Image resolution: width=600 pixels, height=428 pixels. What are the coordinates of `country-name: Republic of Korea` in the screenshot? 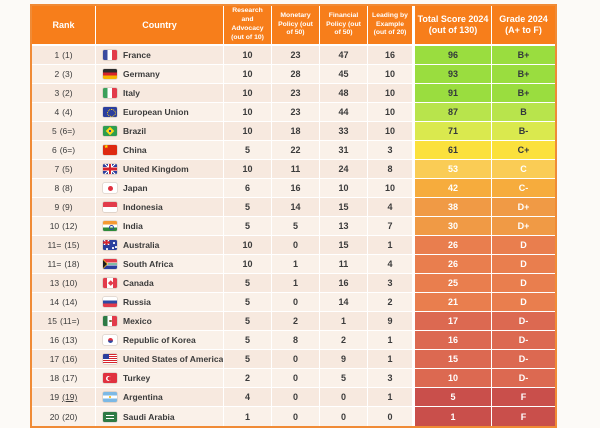 It's located at (159, 340).